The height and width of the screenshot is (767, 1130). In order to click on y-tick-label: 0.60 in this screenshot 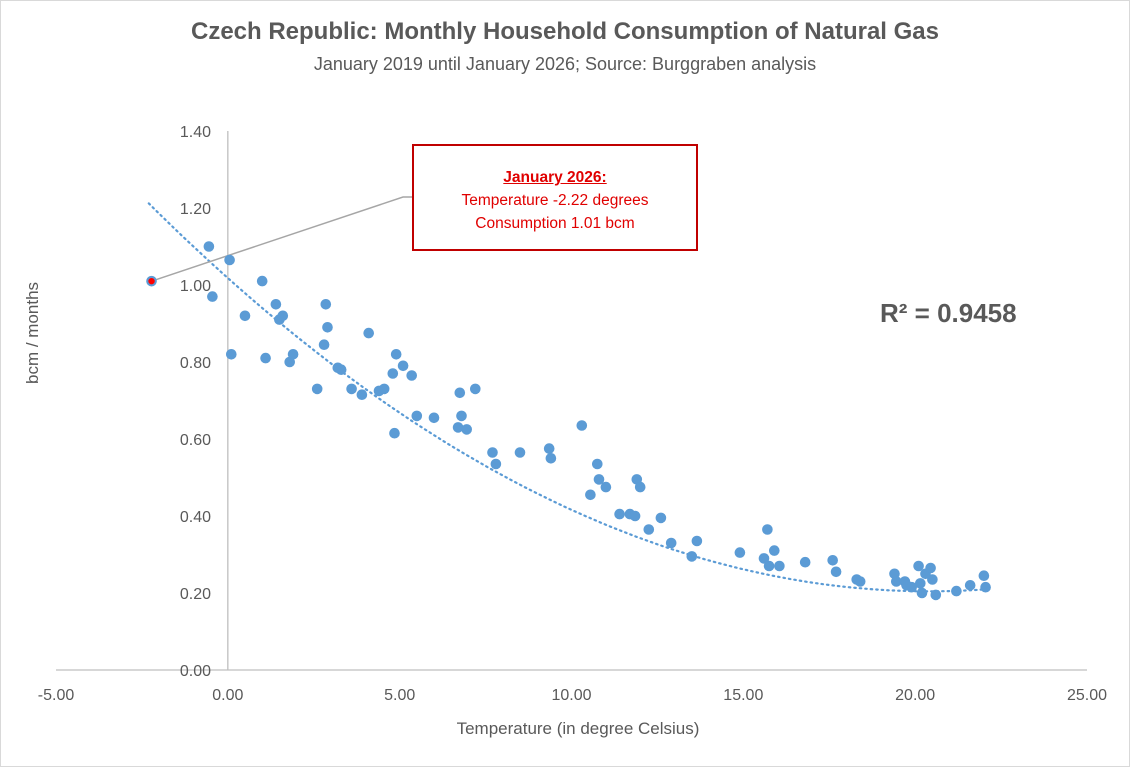, I will do `click(195, 440)`.